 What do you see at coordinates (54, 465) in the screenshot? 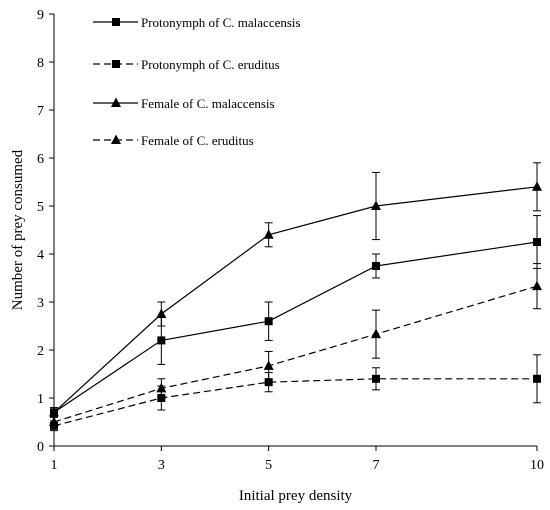
I see `x-tick-label: 1` at bounding box center [54, 465].